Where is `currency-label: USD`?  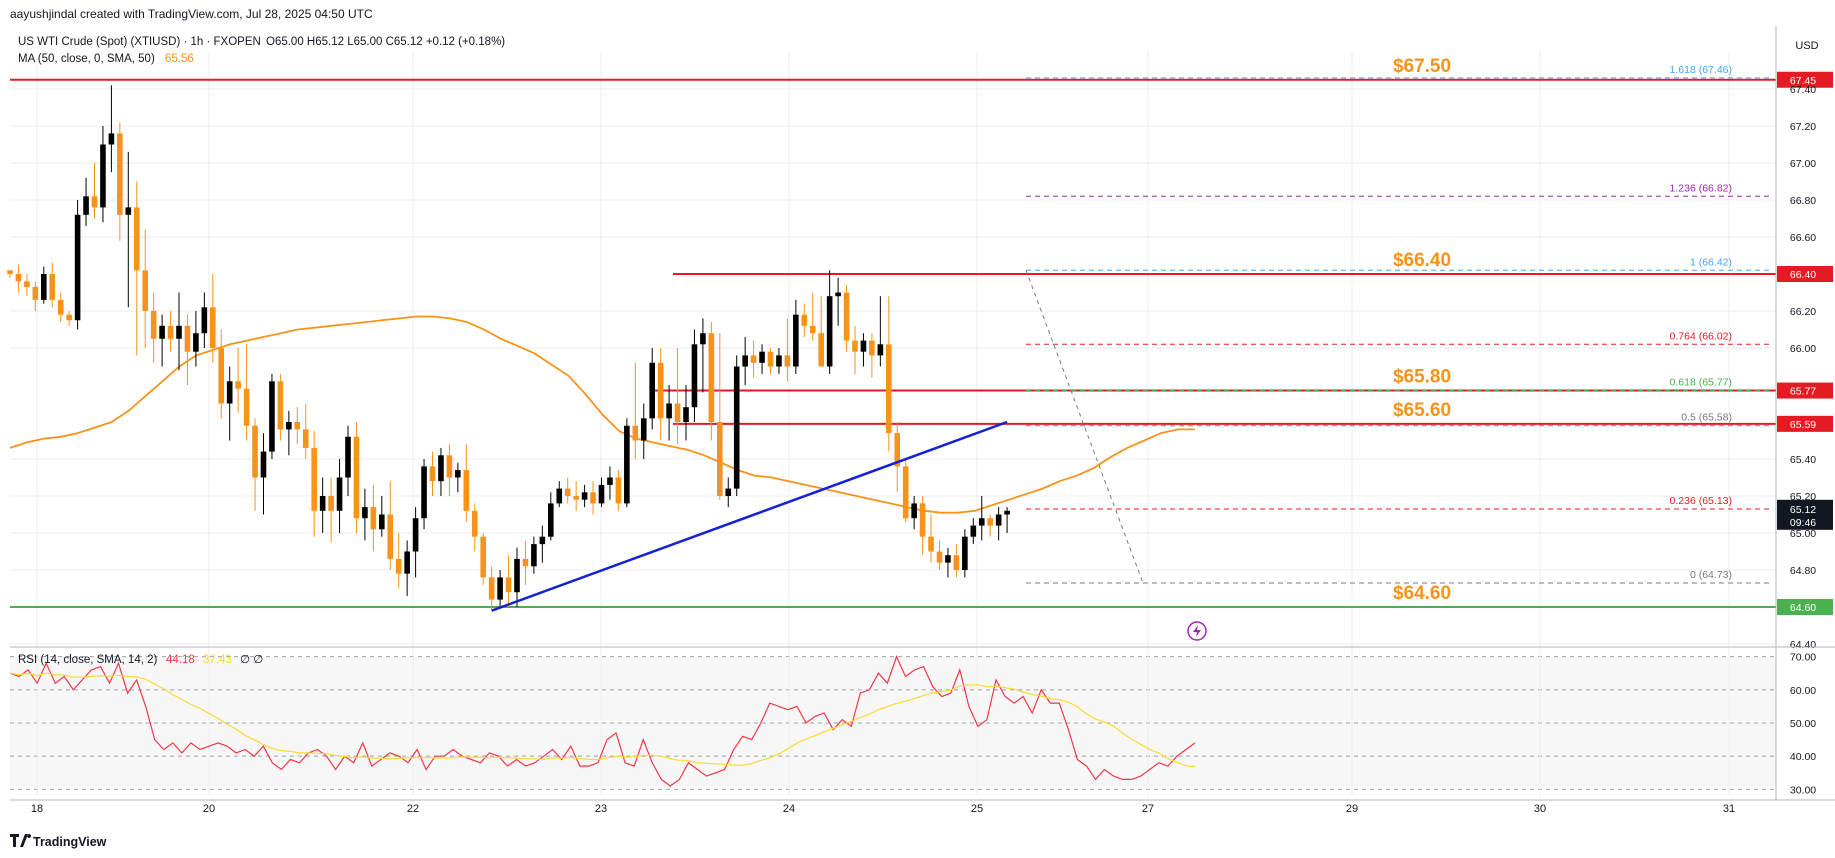
currency-label: USD is located at coordinates (1806, 46).